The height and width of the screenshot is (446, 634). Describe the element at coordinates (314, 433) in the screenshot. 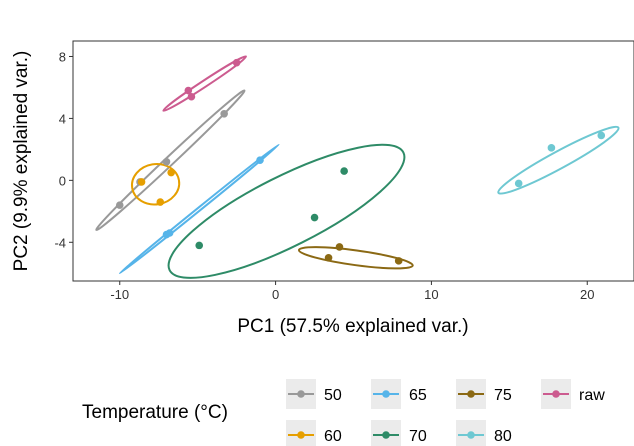

I see `legend-item-60: 60` at that location.